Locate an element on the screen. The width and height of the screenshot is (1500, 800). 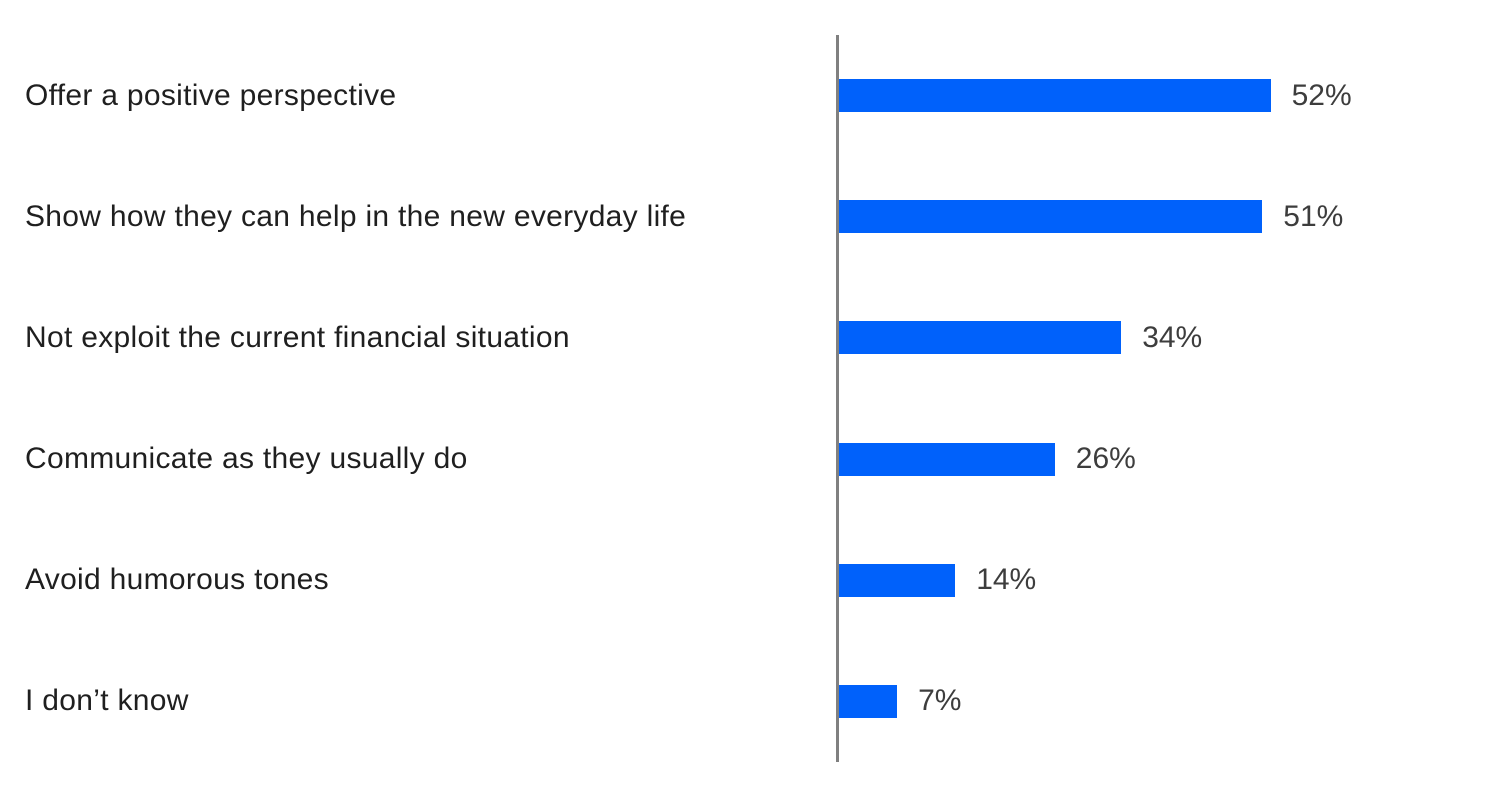
value-label: 7% is located at coordinates (940, 701).